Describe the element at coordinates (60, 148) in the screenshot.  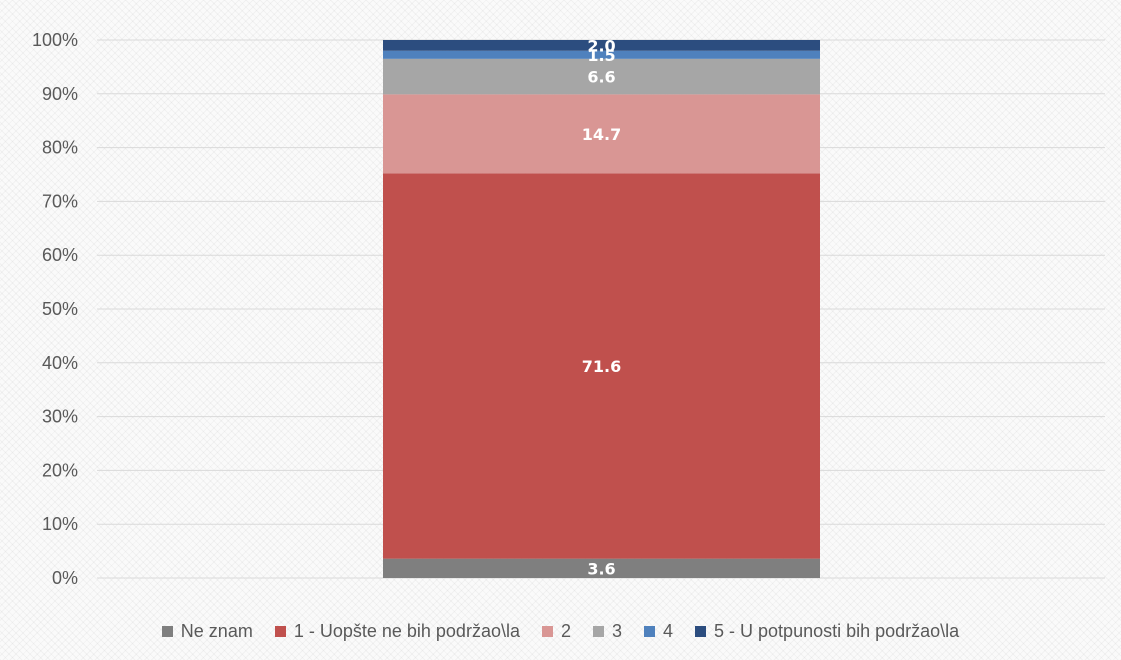
I see `y-tick-label: 80%` at that location.